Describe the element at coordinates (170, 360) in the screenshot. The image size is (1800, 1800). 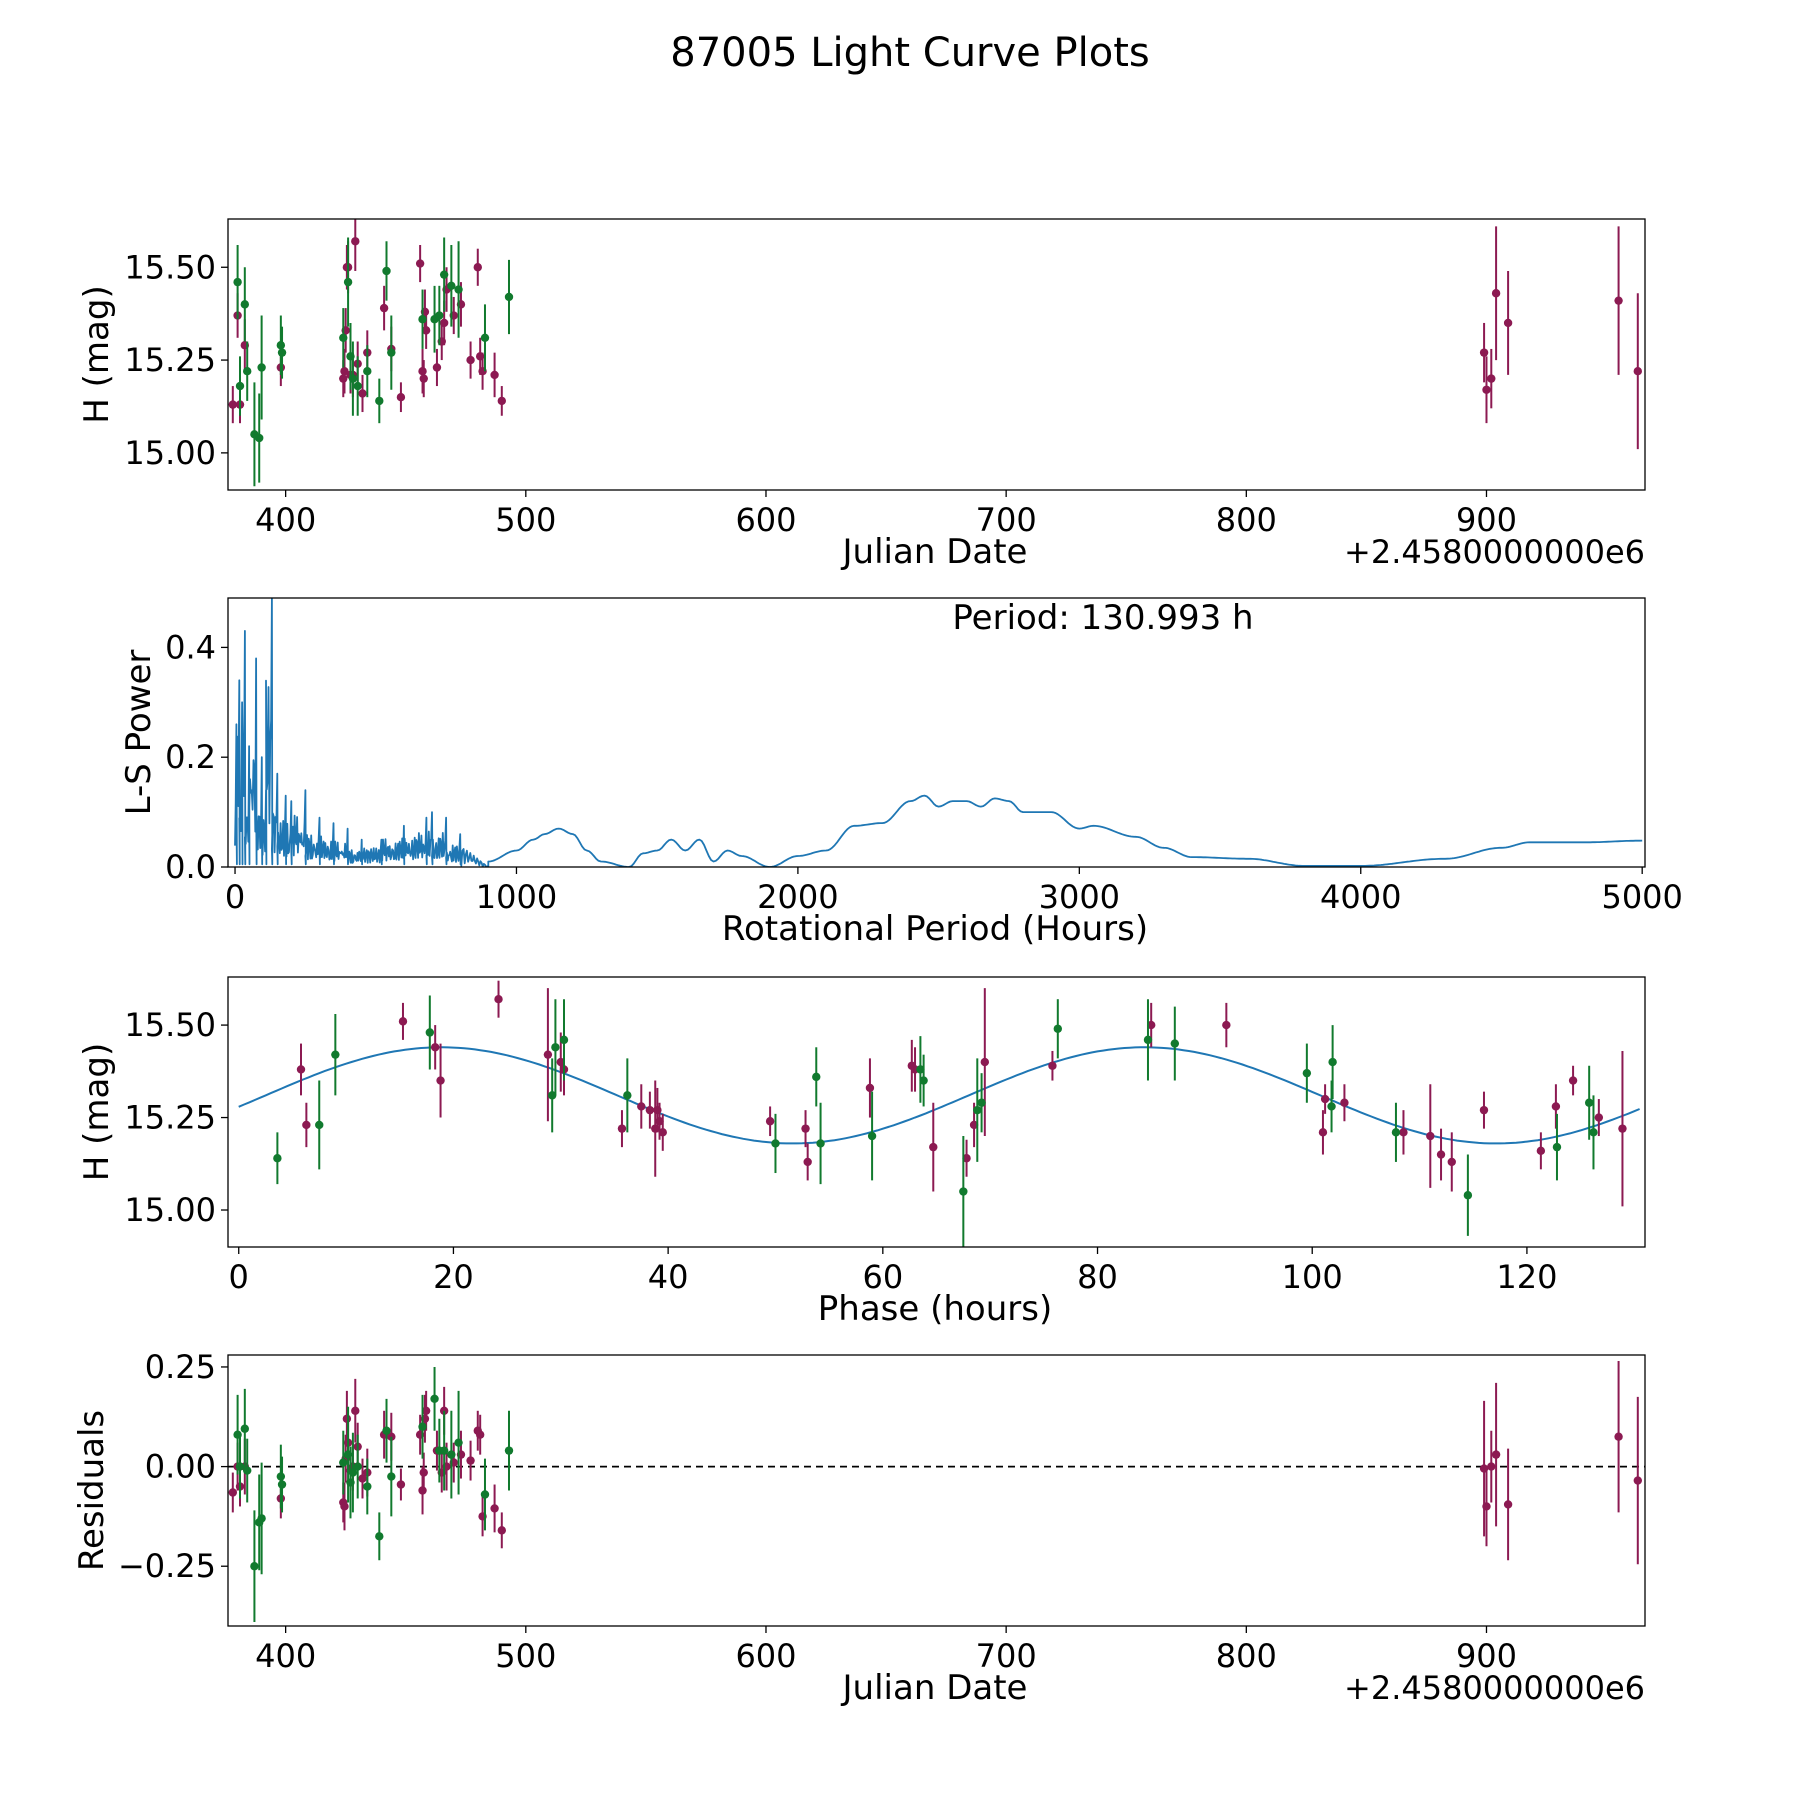
I see `y-tick-label: 15.25` at that location.